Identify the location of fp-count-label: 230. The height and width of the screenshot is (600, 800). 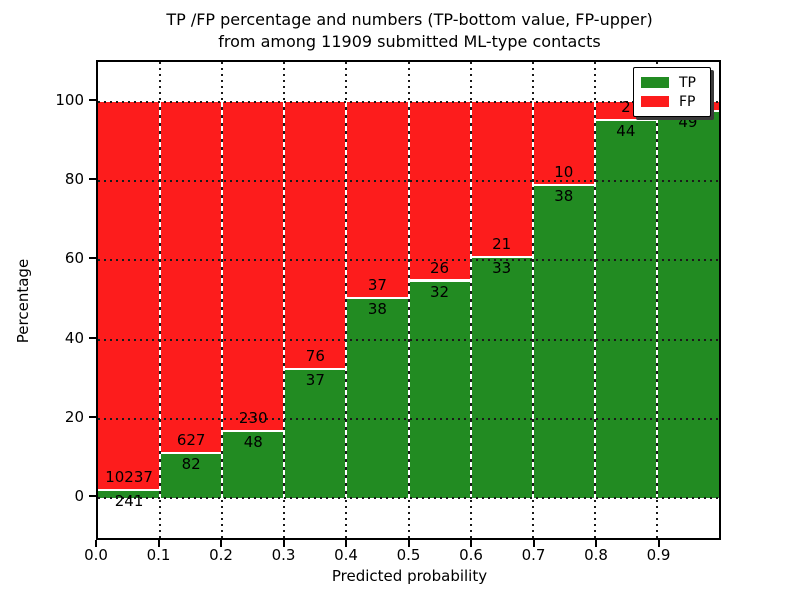
(253, 417).